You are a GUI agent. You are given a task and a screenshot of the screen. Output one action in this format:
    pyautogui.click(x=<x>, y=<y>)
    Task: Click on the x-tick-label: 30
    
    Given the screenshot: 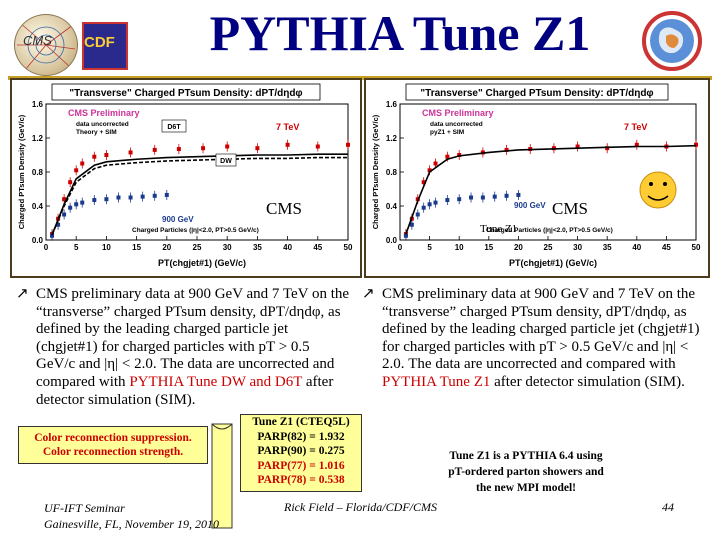 What is the action you would take?
    pyautogui.click(x=577, y=247)
    